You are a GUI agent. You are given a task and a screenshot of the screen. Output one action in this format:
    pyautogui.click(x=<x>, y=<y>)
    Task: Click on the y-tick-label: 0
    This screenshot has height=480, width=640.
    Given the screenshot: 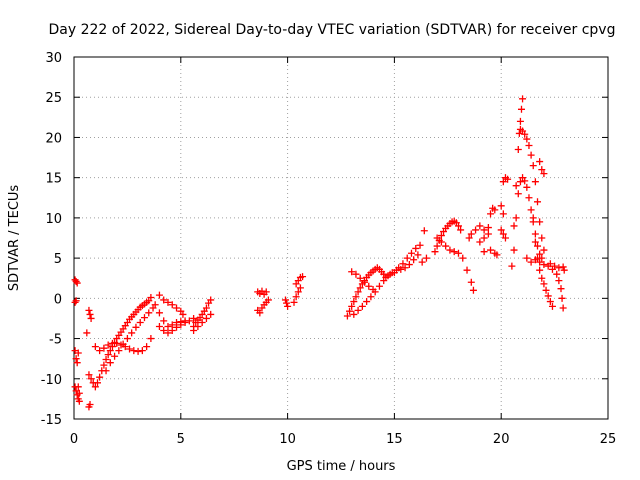 What is the action you would take?
    pyautogui.click(x=58, y=299)
    